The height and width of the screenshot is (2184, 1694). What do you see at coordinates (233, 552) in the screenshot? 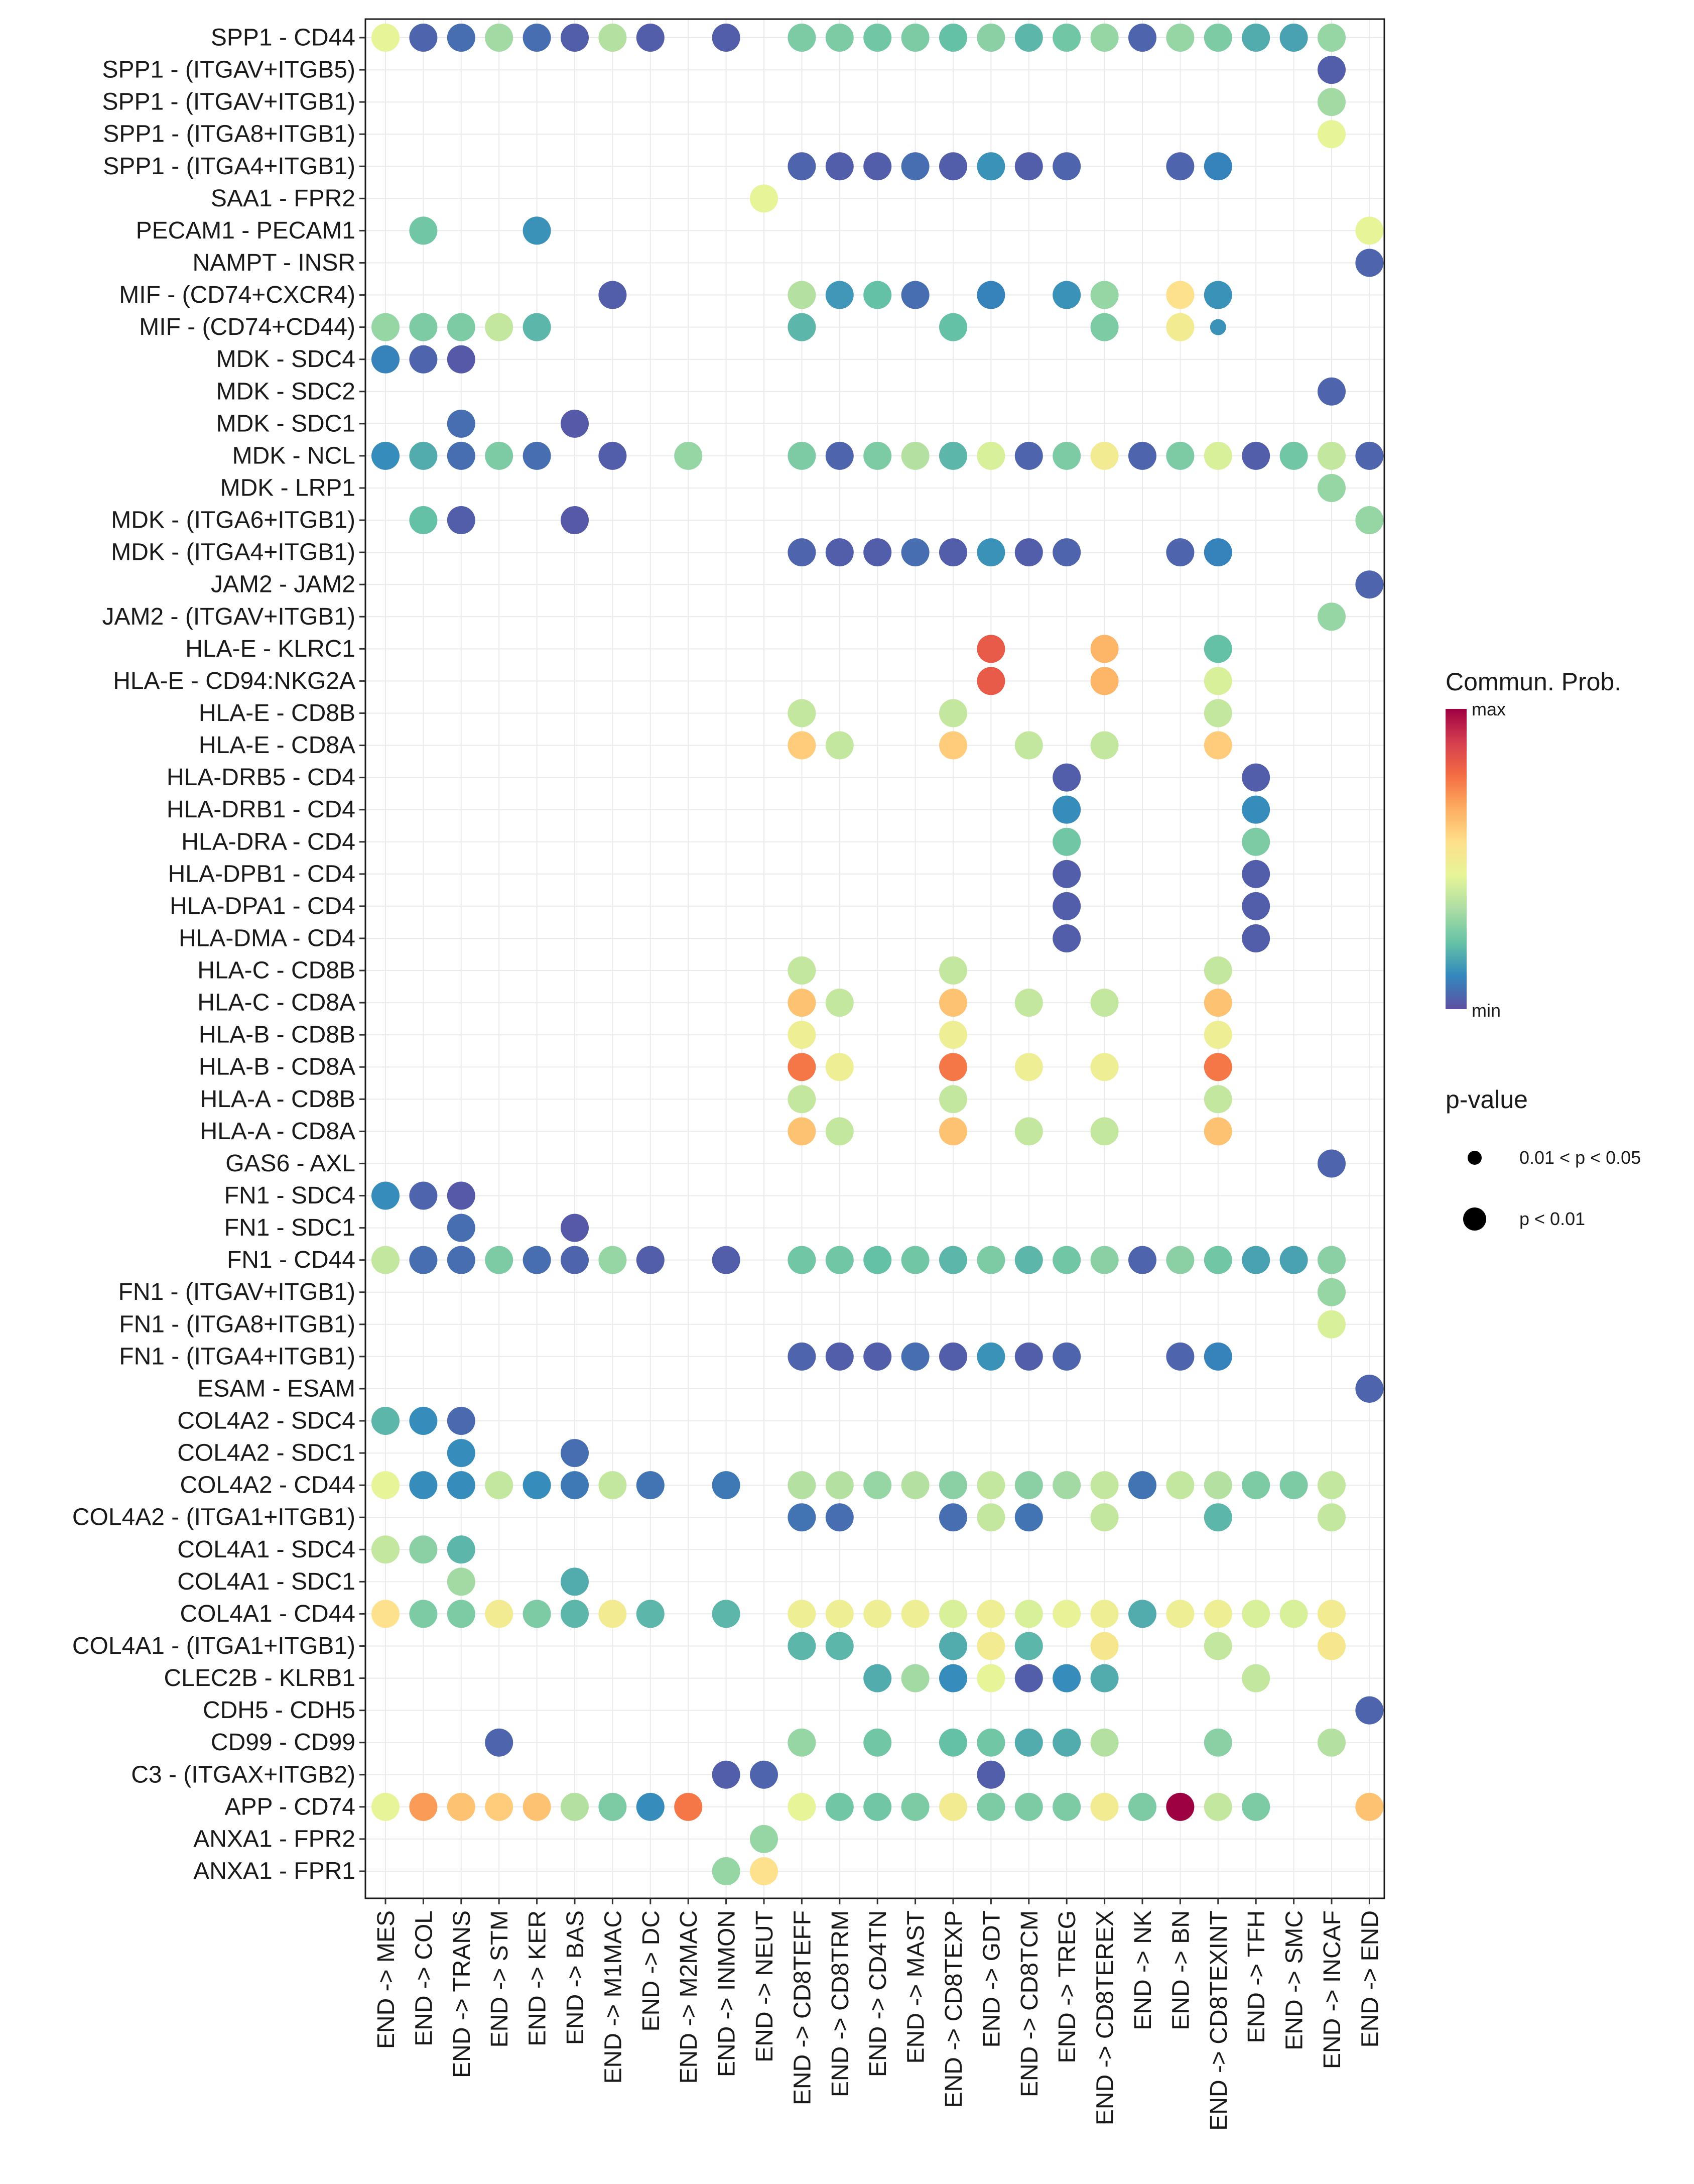
I see `y-tick-label: MDK - (ITGA4+ITGB1)` at bounding box center [233, 552].